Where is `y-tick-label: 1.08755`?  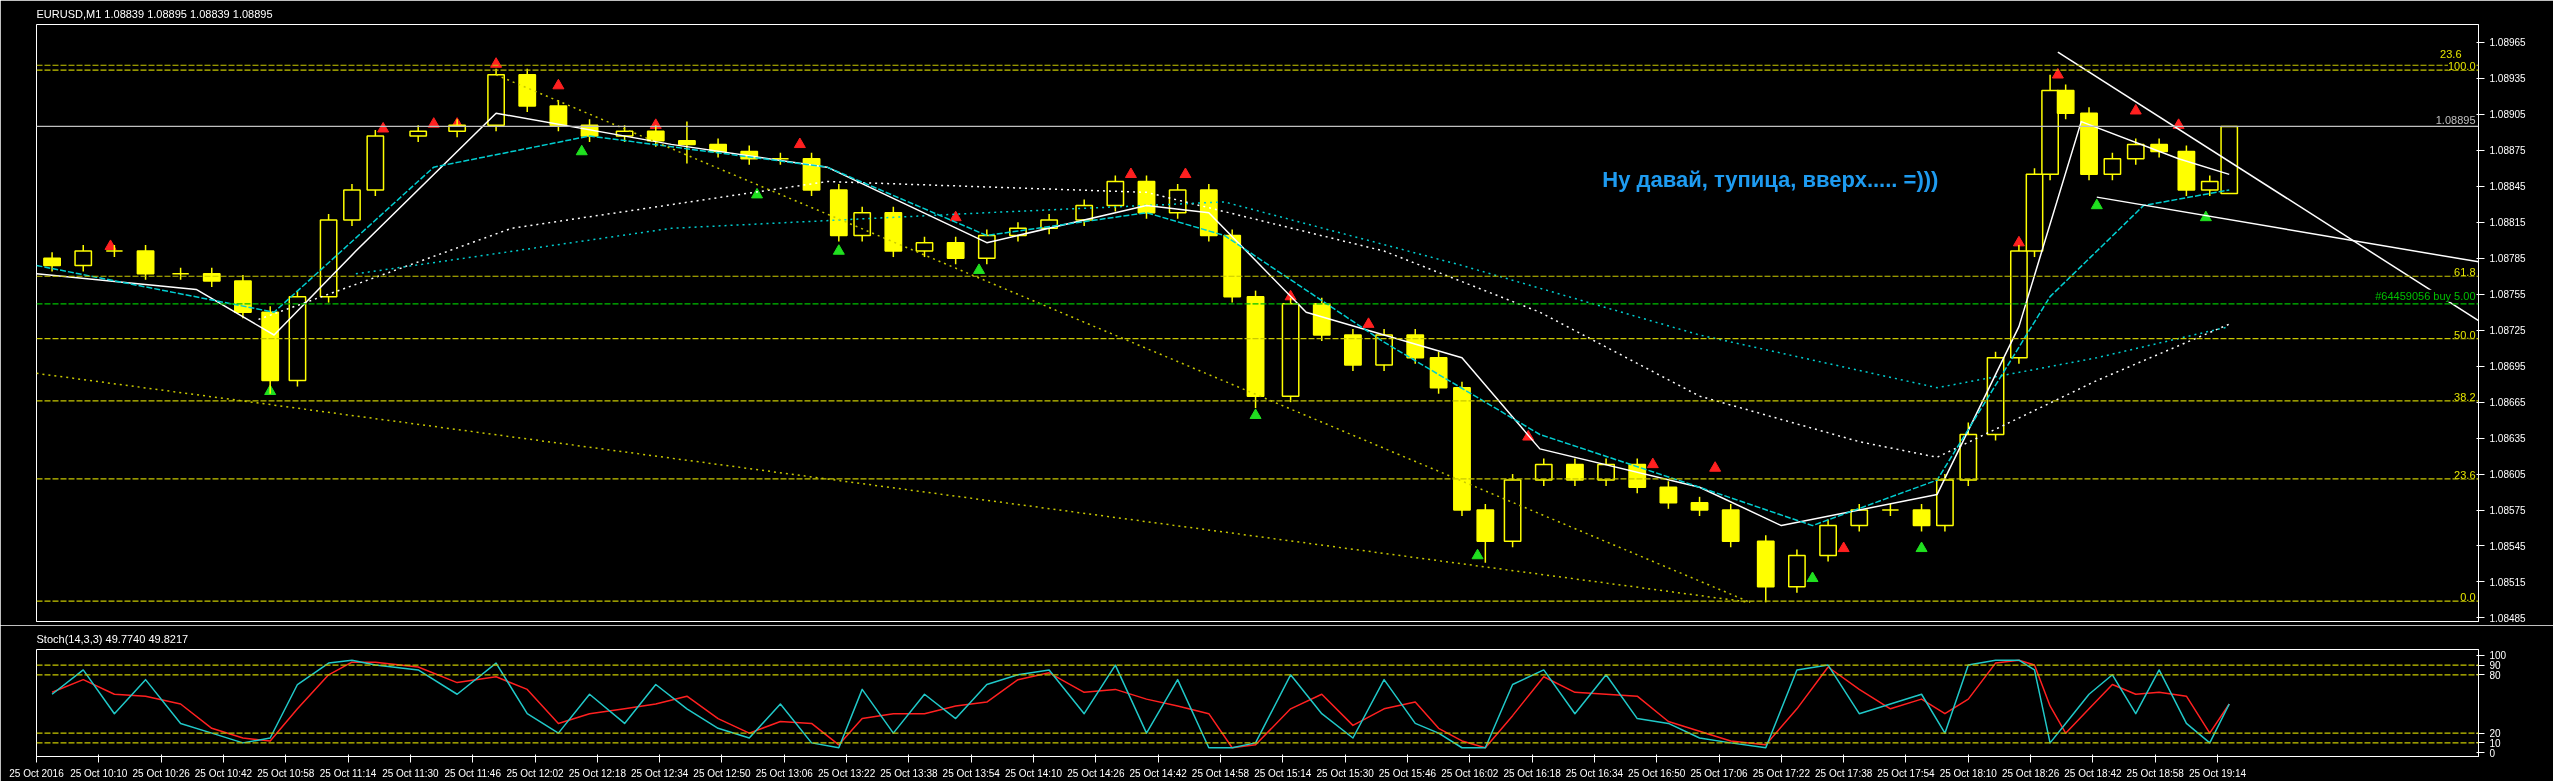
y-tick-label: 1.08755 is located at coordinates (2508, 295).